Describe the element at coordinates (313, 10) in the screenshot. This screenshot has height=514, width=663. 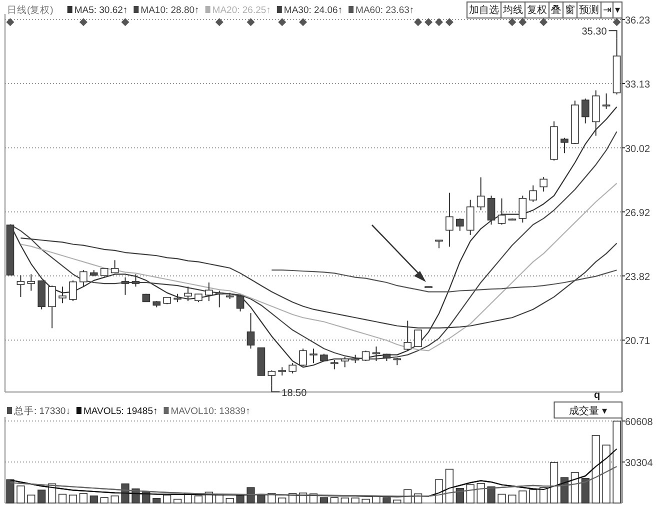
I see `legend-label: MA30: 24.06↑` at that location.